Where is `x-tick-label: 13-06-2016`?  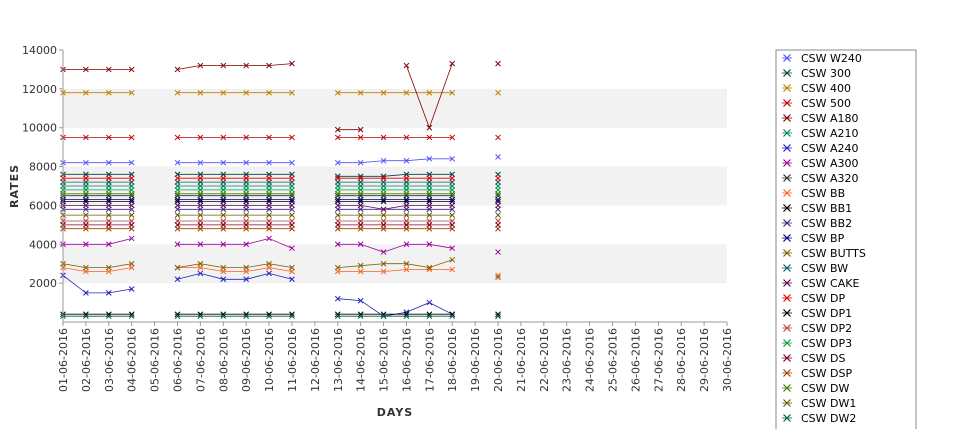 x-tick-label: 13-06-2016 is located at coordinates (338, 360).